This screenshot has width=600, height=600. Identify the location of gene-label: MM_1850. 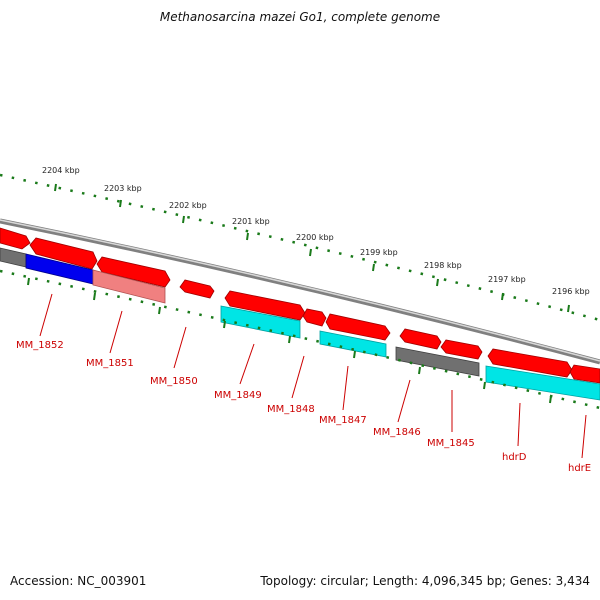
(174, 381).